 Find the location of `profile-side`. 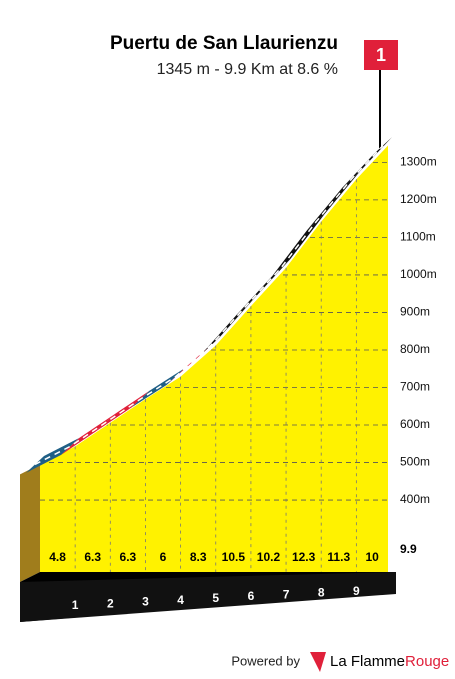

profile-side is located at coordinates (30, 523).